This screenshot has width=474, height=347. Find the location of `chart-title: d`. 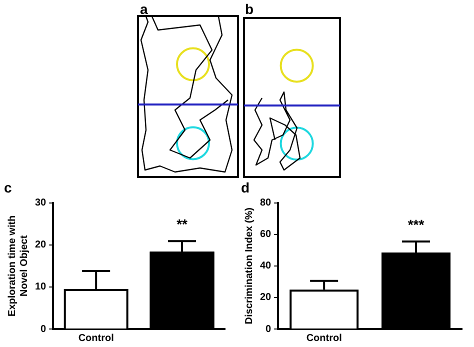

chart-title: d is located at coordinates (245, 187).